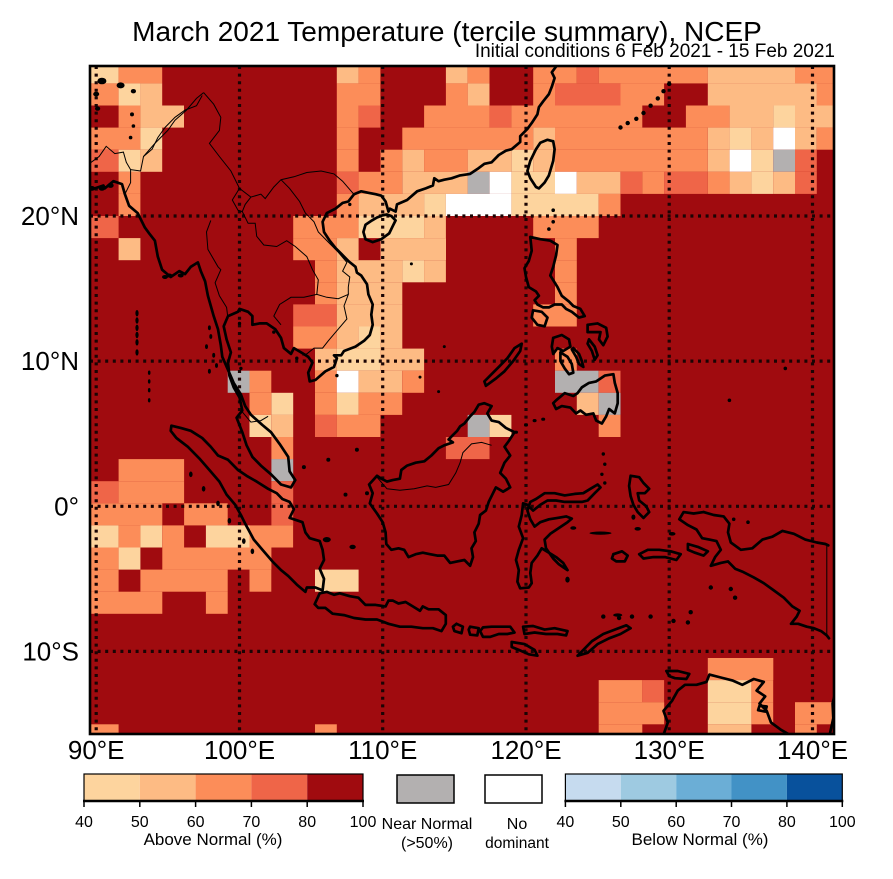  What do you see at coordinates (50, 361) in the screenshot?
I see `svg-text: 10°N` at bounding box center [50, 361].